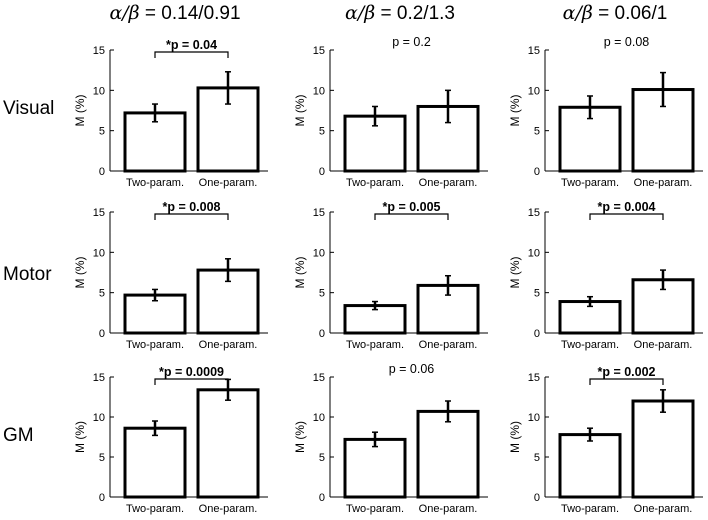 The width and height of the screenshot is (708, 520). What do you see at coordinates (626, 207) in the screenshot?
I see `p-value-label: *p = 0.004` at bounding box center [626, 207].